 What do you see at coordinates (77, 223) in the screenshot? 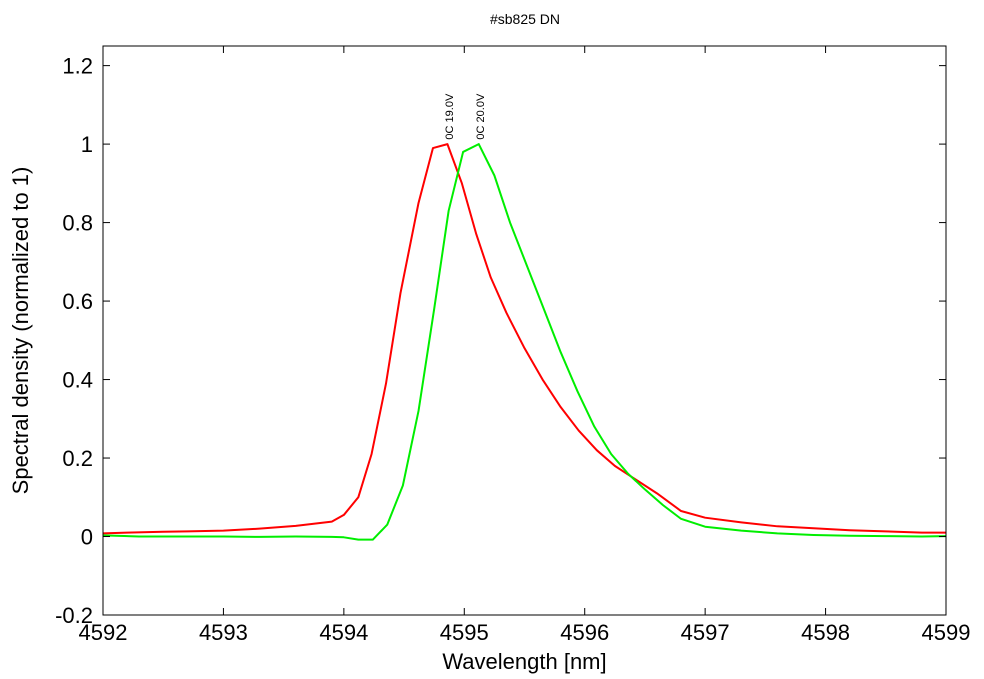
I see `y-tick-label: 0.8` at bounding box center [77, 223].